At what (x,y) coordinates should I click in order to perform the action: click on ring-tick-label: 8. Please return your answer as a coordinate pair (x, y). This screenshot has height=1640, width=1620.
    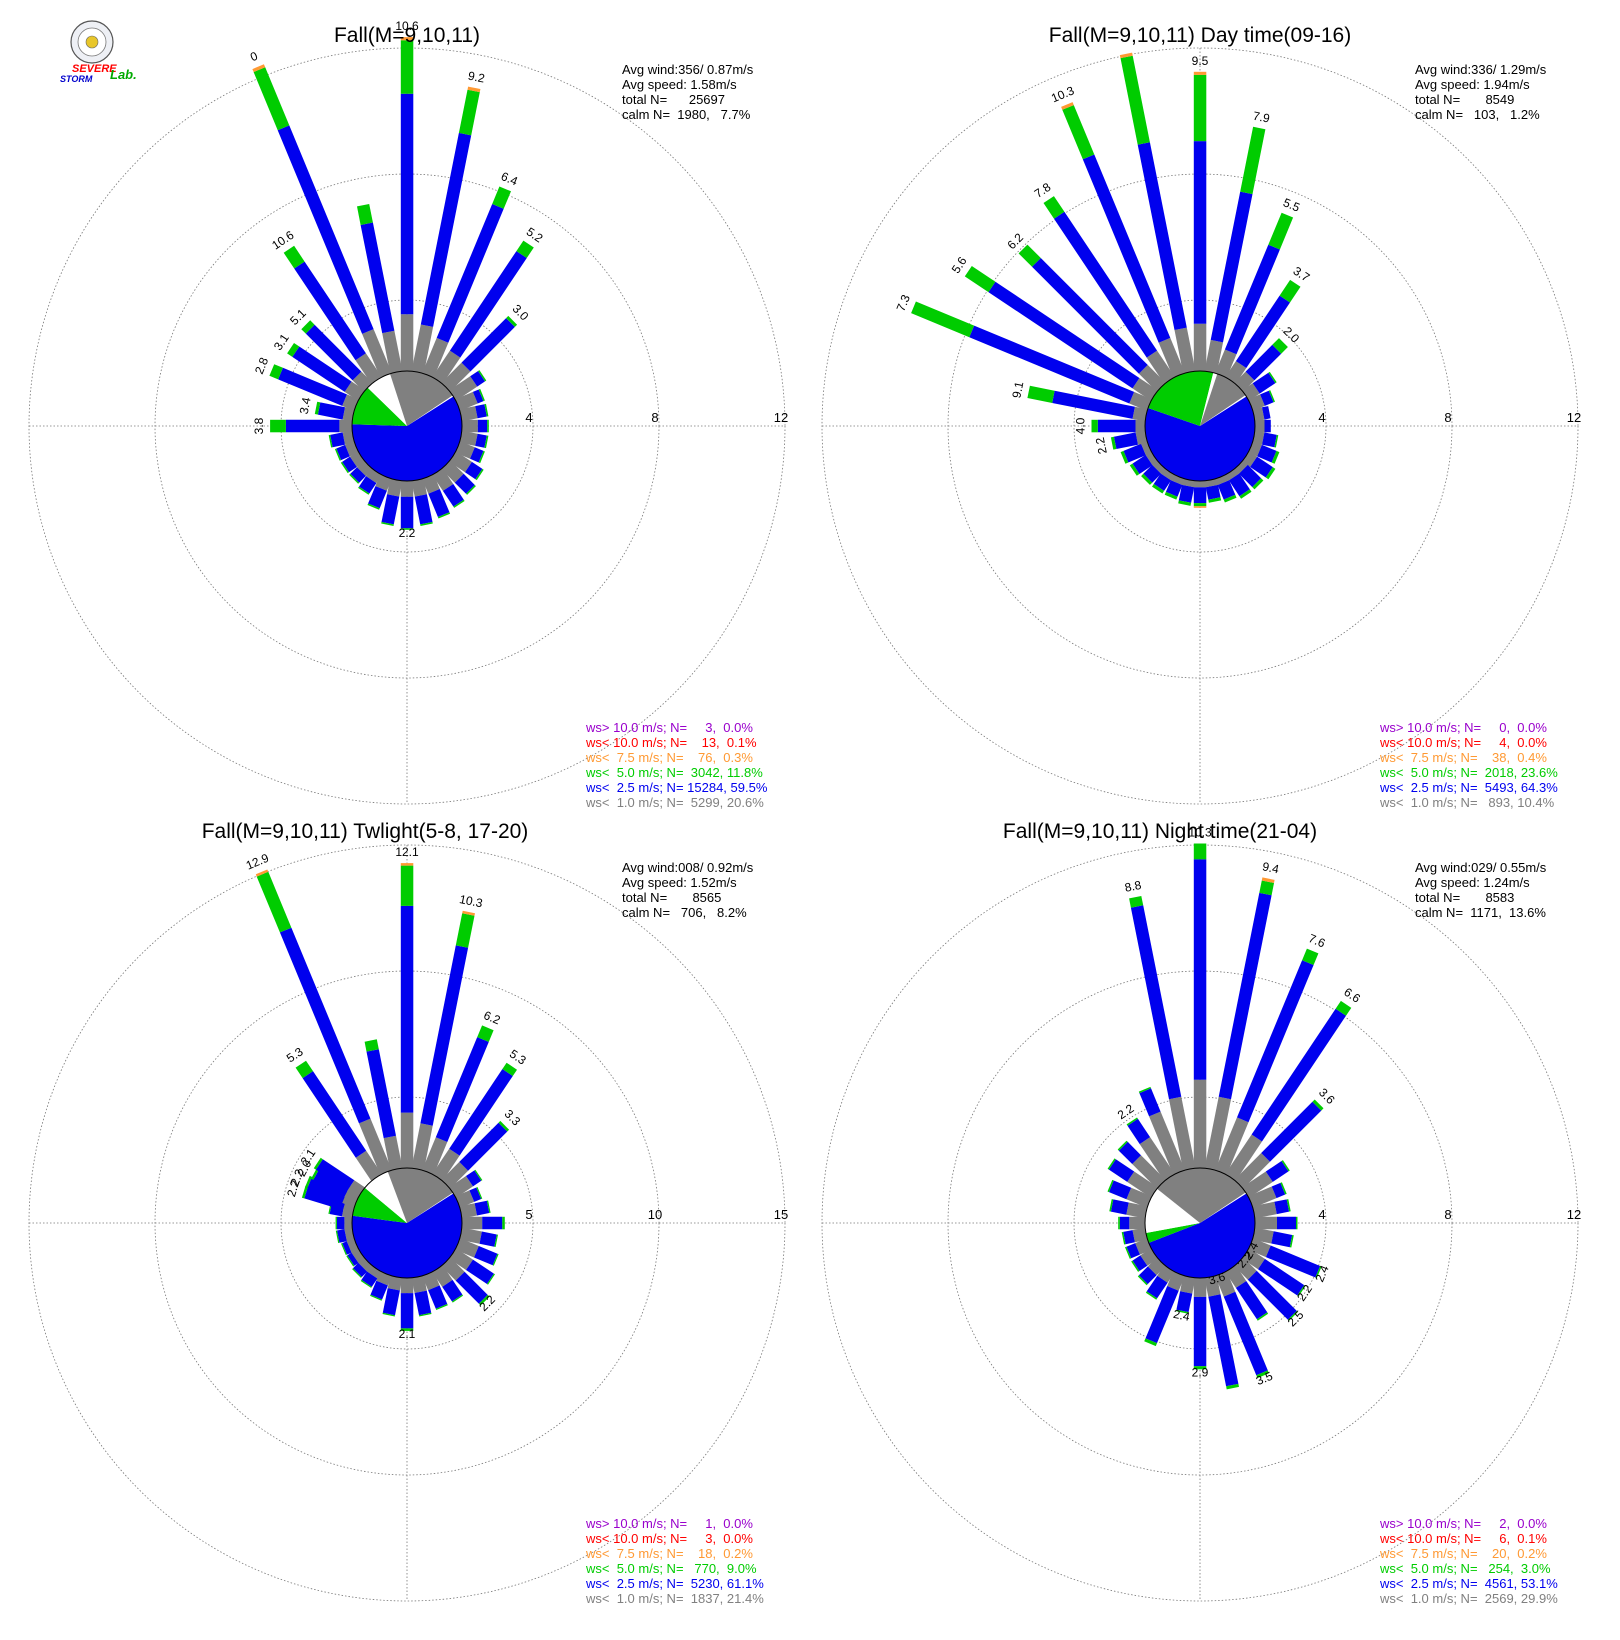
    Looking at the image, I should click on (1447, 417).